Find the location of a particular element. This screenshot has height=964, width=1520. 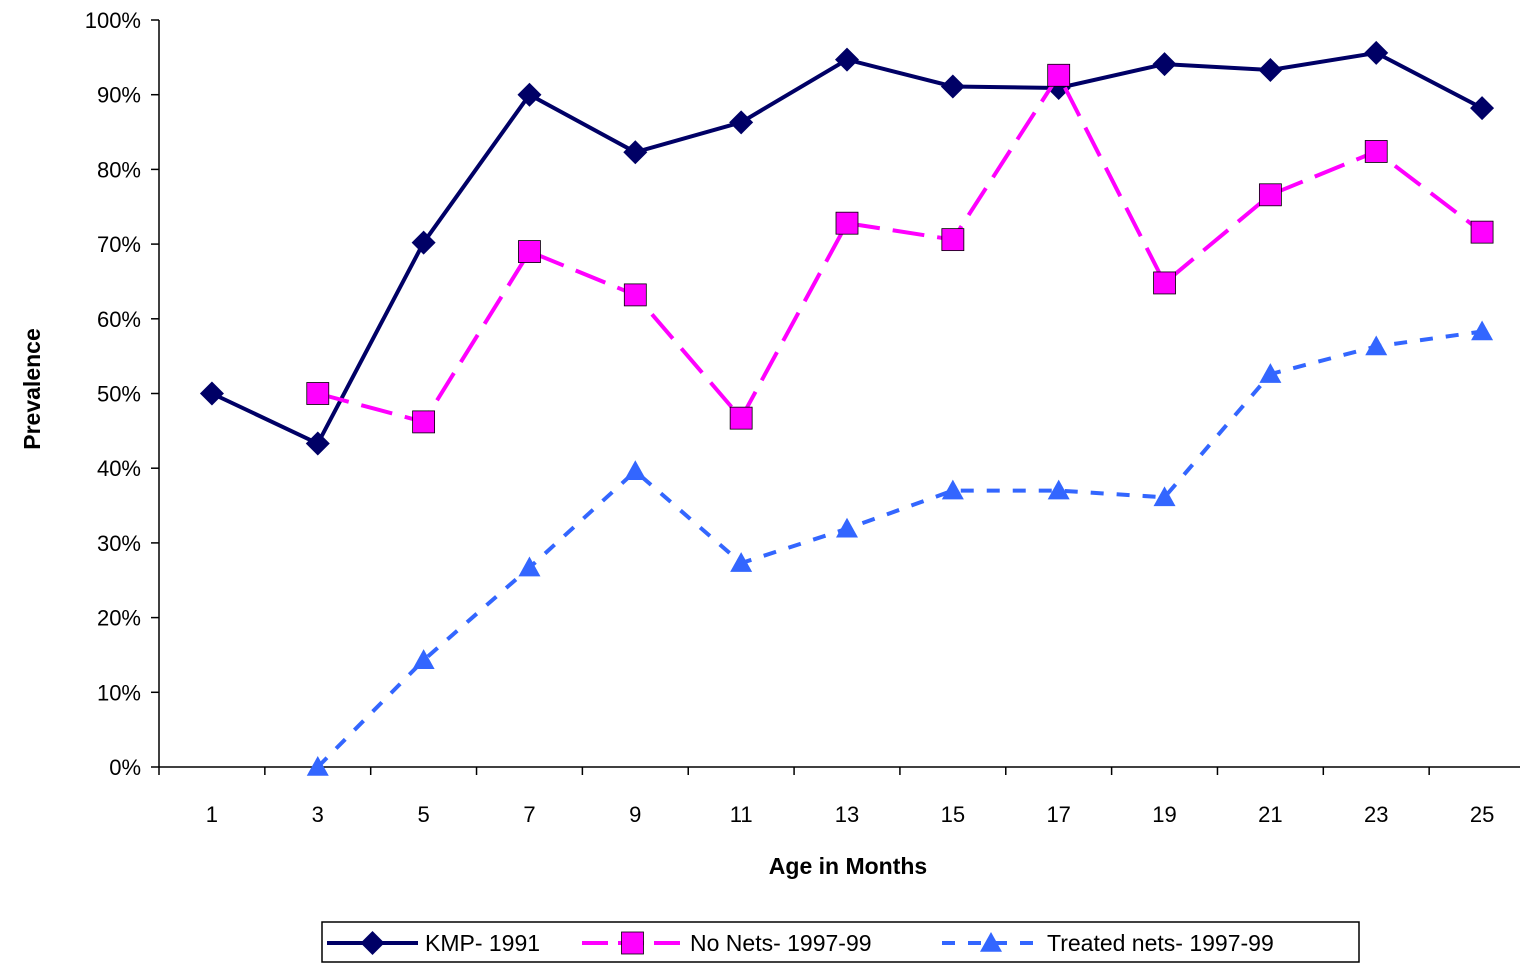

y-tick-labels: 0% 10% 20% 30% 40% 50% 60% 70% 80% 90% 100% is located at coordinates (113, 394).